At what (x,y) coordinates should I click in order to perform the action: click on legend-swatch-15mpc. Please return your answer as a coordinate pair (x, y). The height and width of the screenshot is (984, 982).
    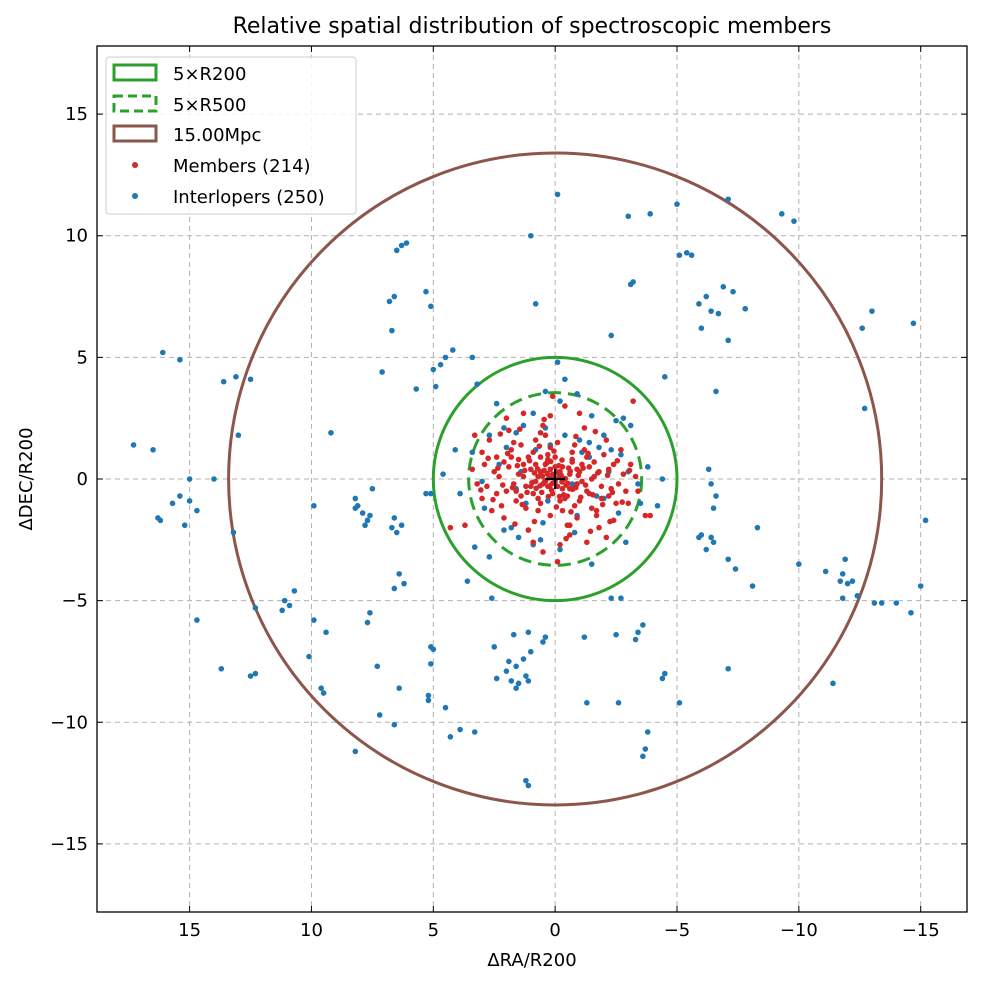
    Looking at the image, I should click on (135, 133).